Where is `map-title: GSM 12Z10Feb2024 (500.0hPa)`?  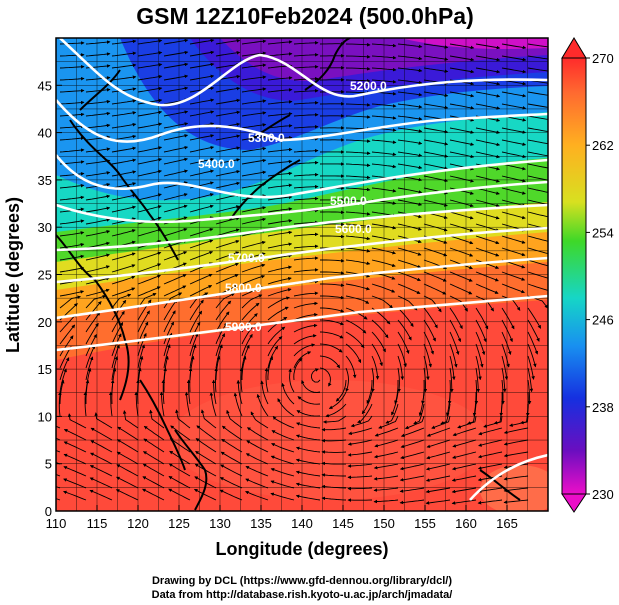 map-title: GSM 12Z10Feb2024 (500.0hPa) is located at coordinates (305, 16).